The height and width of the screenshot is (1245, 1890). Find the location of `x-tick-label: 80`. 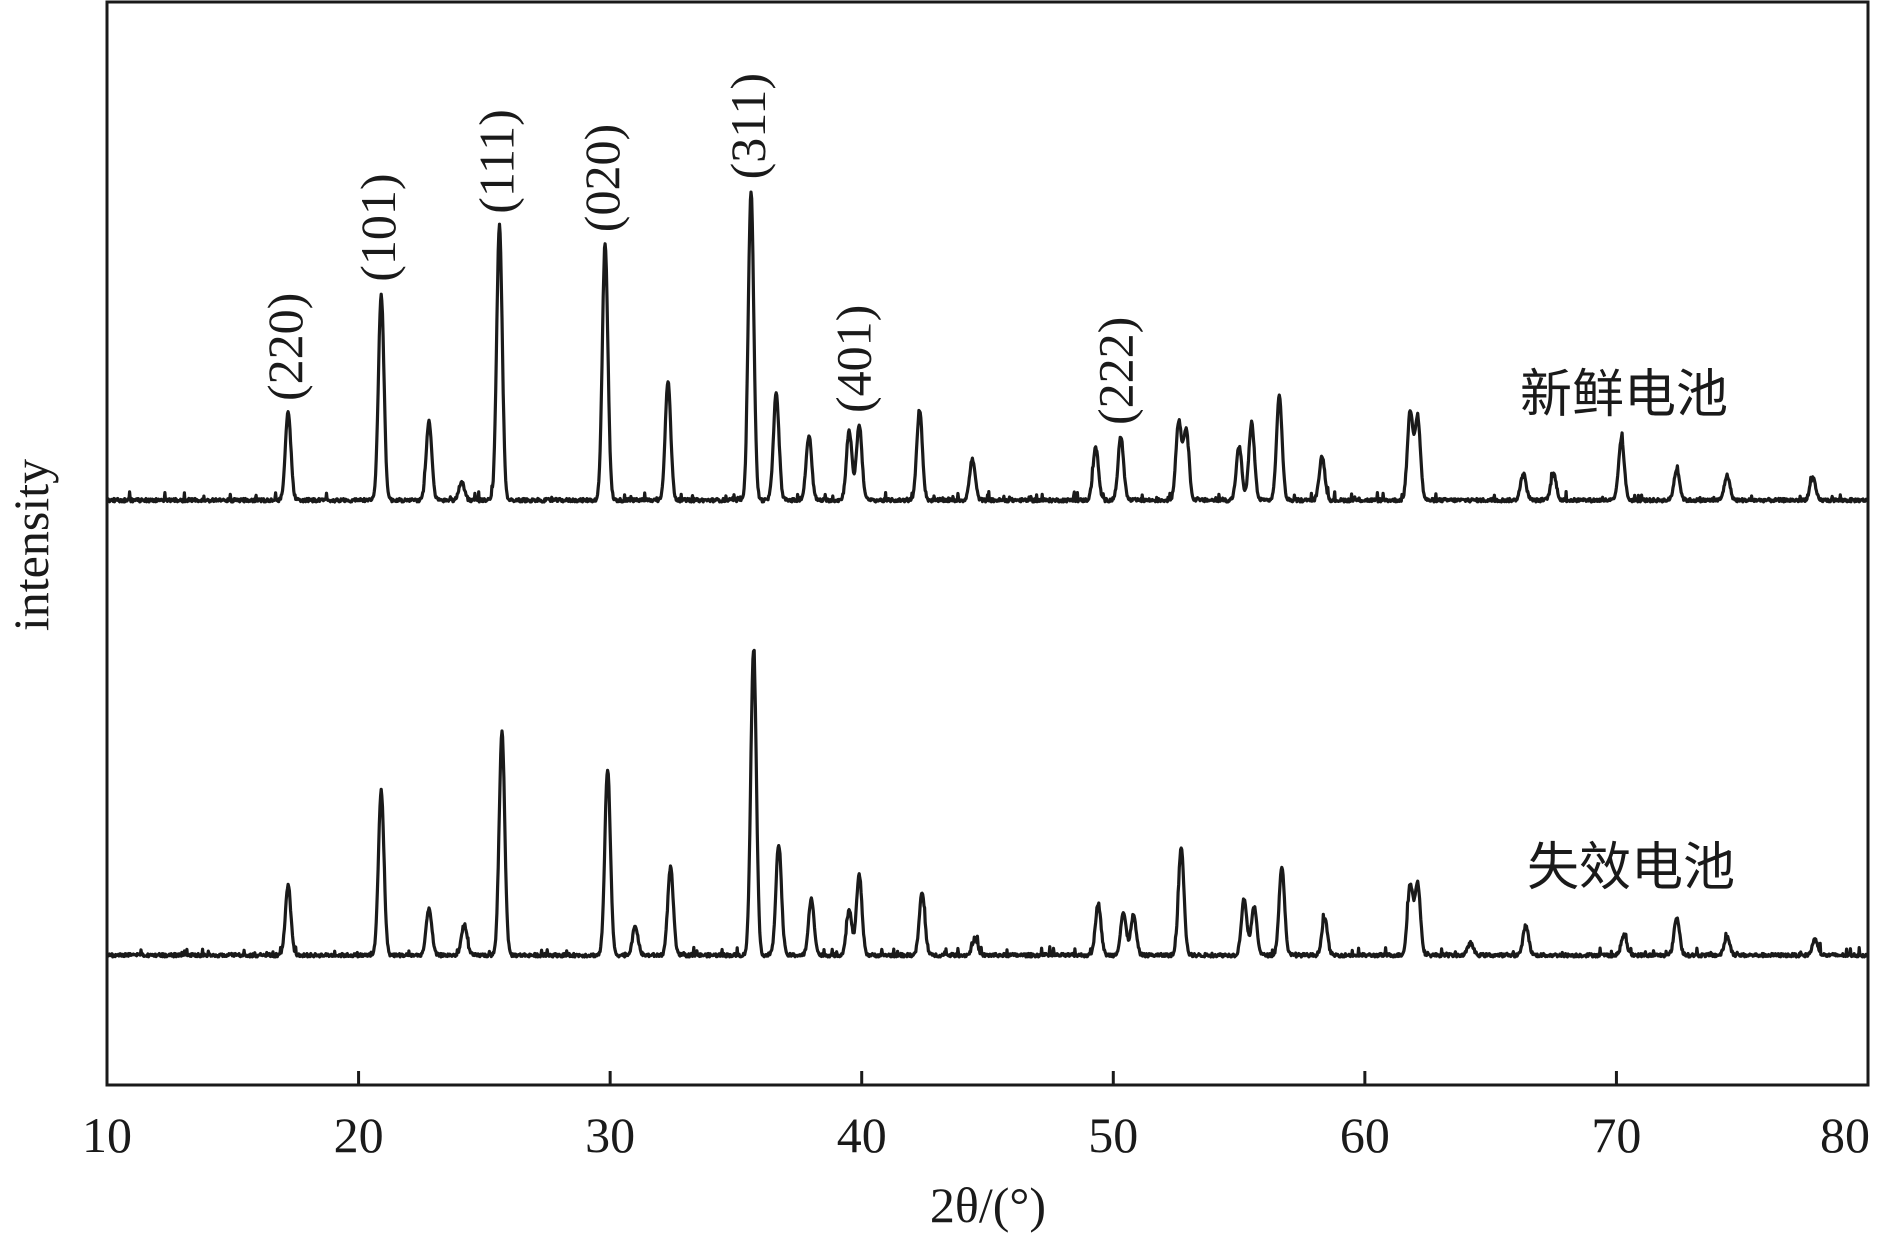

x-tick-label: 80 is located at coordinates (1845, 1135).